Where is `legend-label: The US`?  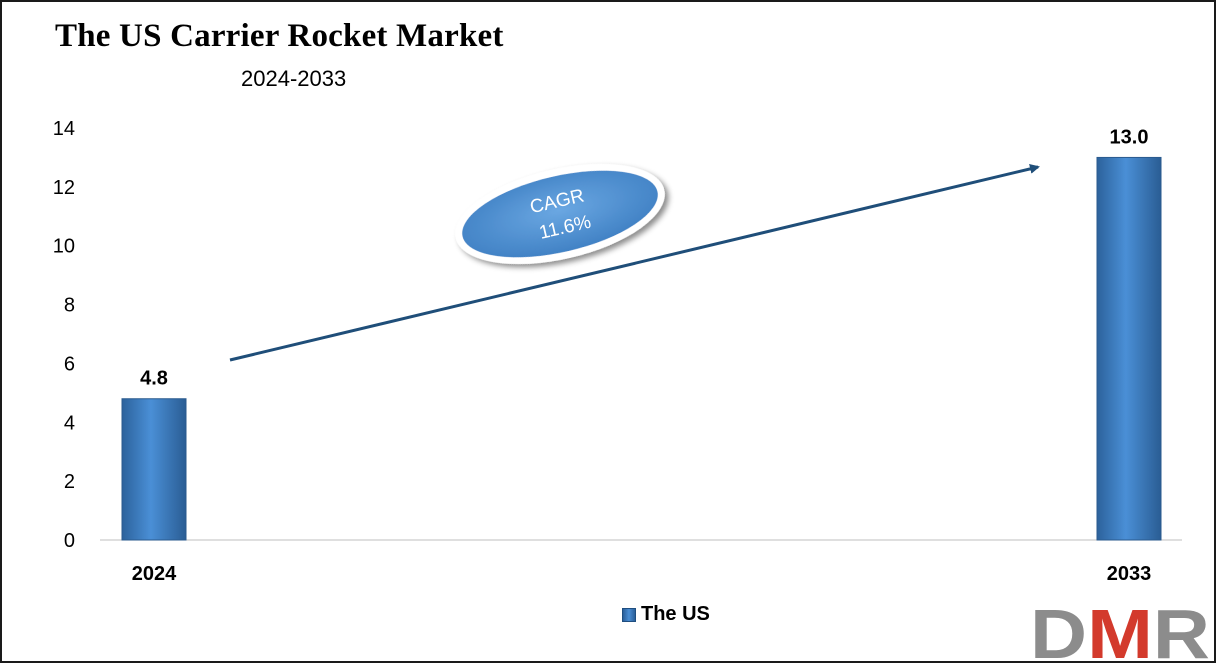
legend-label: The US is located at coordinates (675, 614).